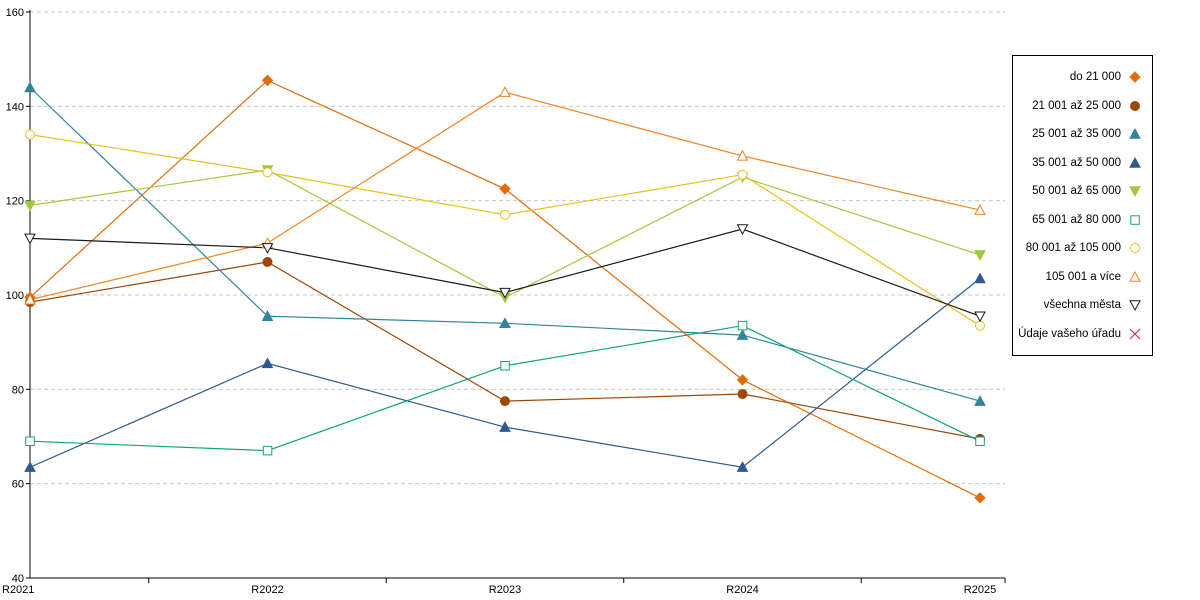  Describe the element at coordinates (1076, 162) in the screenshot. I see `legend-label: 35 001 až 50 000` at that location.